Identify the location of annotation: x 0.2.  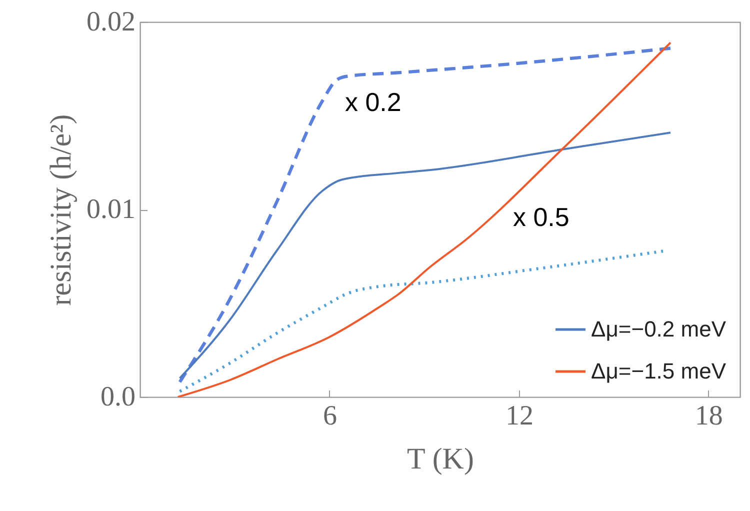
(373, 102).